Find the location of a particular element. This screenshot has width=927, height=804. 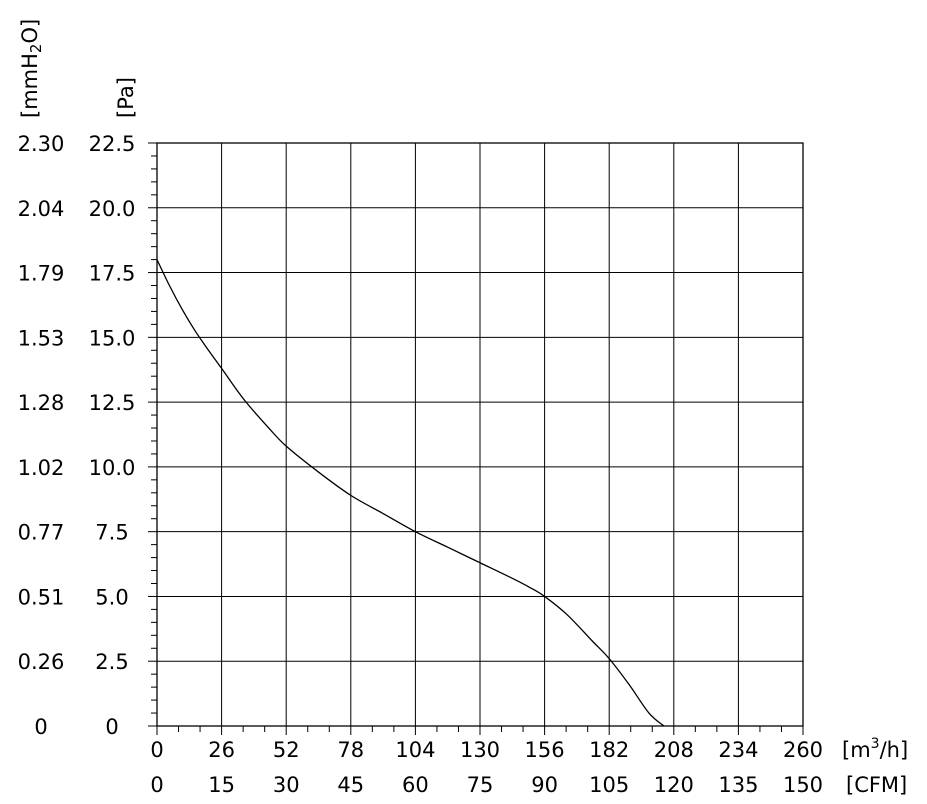

x-tick-labels: 0 26 52 78 104 130 156 182 208 234 260 is located at coordinates (486, 750).